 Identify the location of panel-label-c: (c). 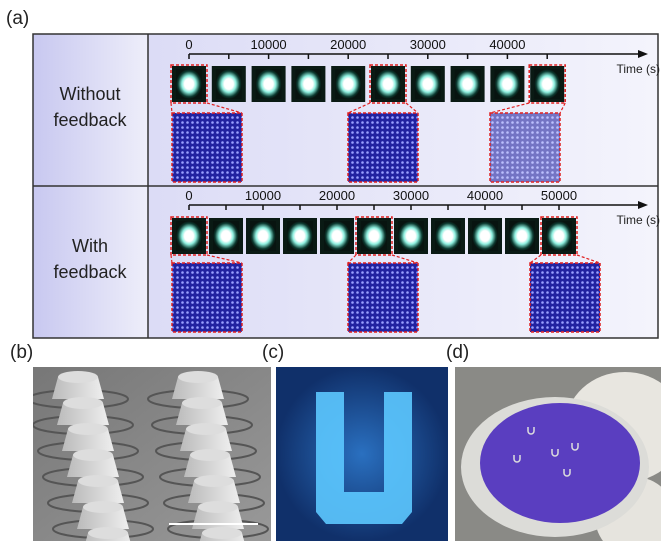
(273, 352).